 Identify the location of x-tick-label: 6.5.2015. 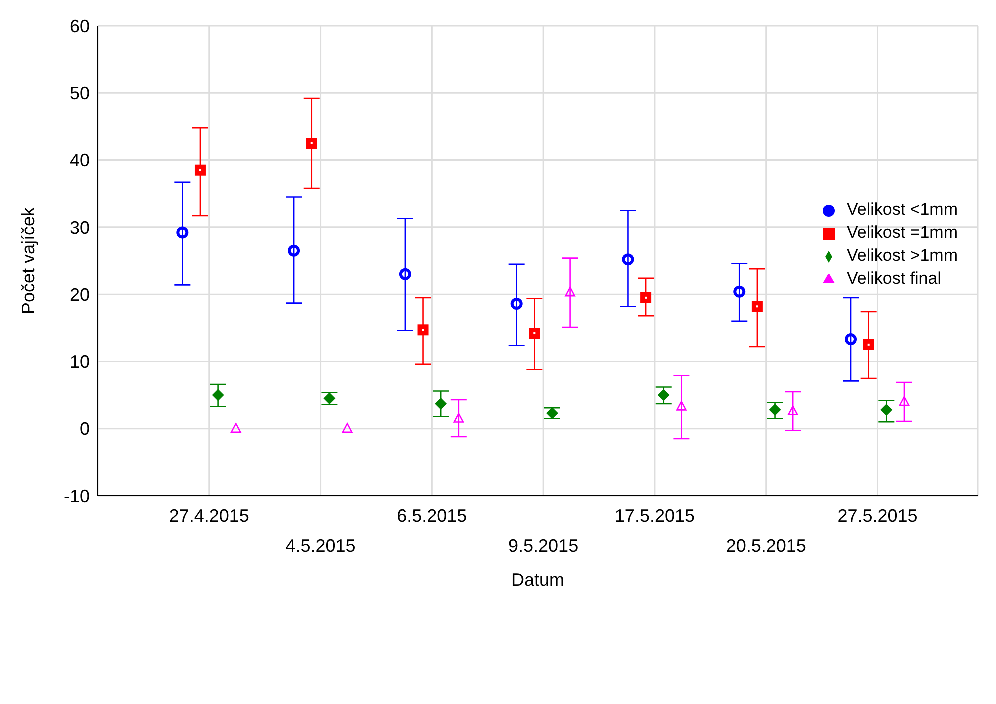
(432, 516).